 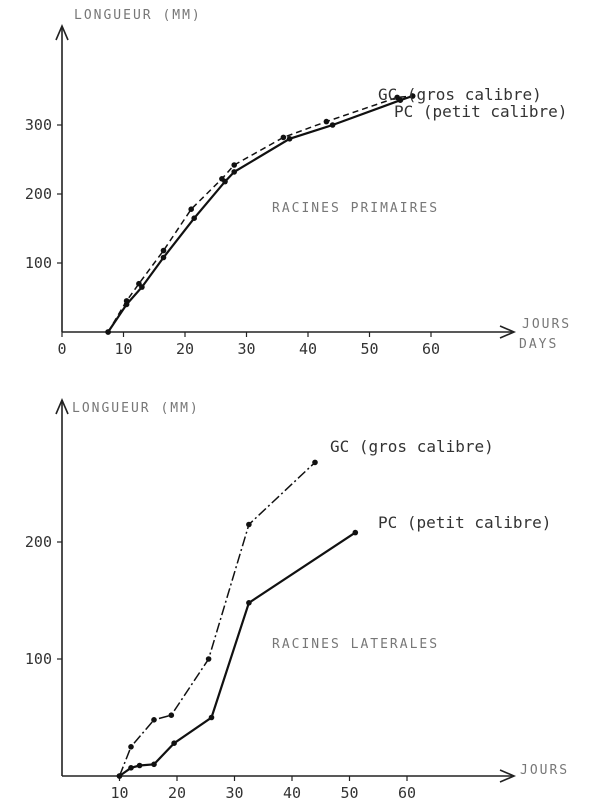 What do you see at coordinates (355, 208) in the screenshot?
I see `annotation: RACINES PRIMAIRES` at bounding box center [355, 208].